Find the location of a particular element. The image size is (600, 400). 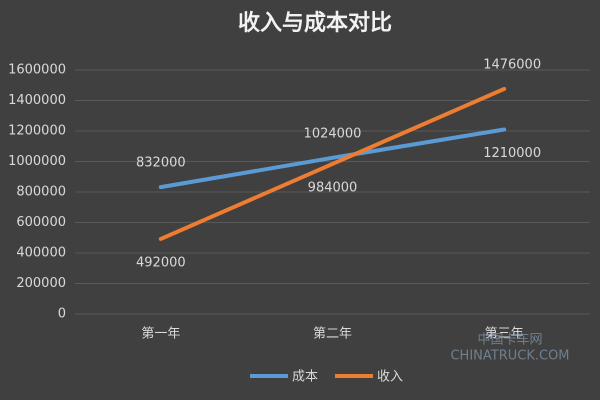

x-tick-label: 第一年 is located at coordinates (160, 334).